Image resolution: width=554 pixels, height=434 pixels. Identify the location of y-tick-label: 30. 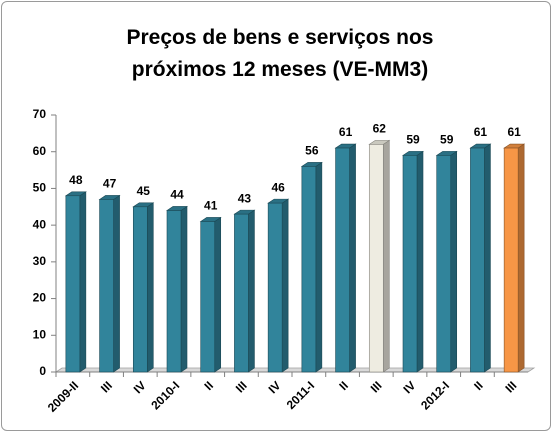
(40, 261).